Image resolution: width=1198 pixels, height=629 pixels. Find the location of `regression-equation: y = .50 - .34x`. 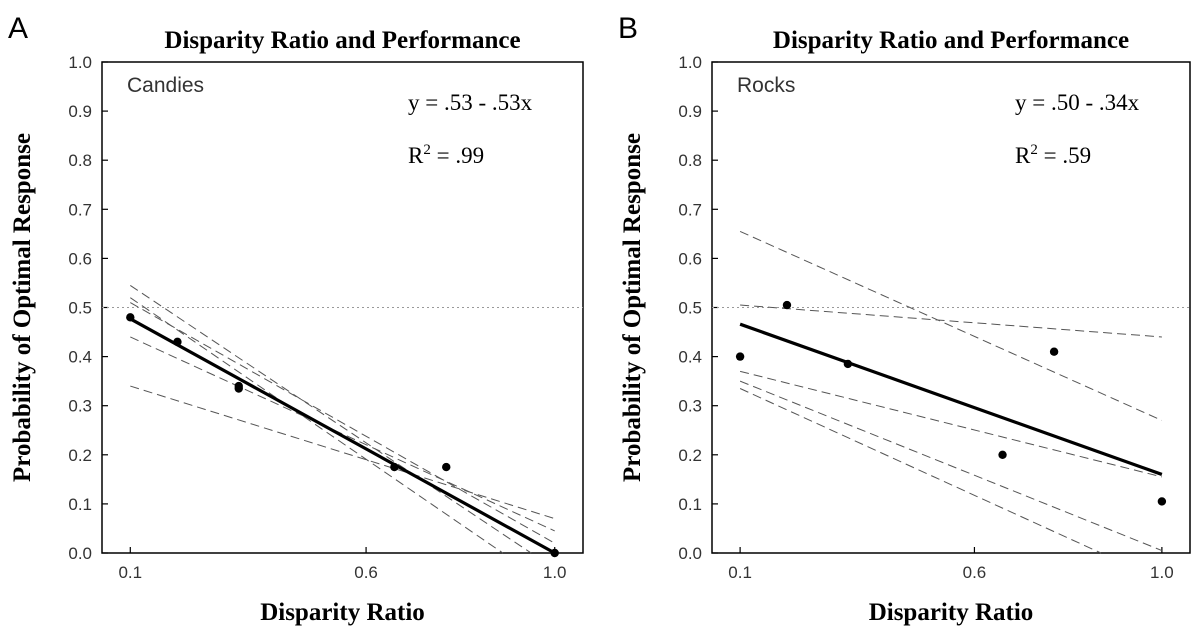

regression-equation: y = .50 - .34x is located at coordinates (1077, 102).